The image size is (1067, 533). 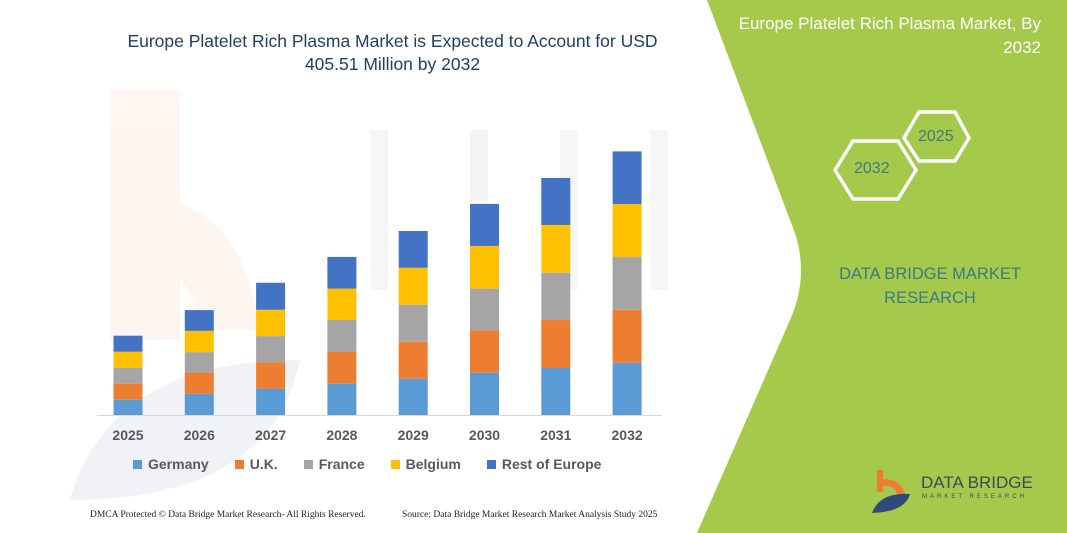 What do you see at coordinates (627, 231) in the screenshot?
I see `bar-2032-belgium` at bounding box center [627, 231].